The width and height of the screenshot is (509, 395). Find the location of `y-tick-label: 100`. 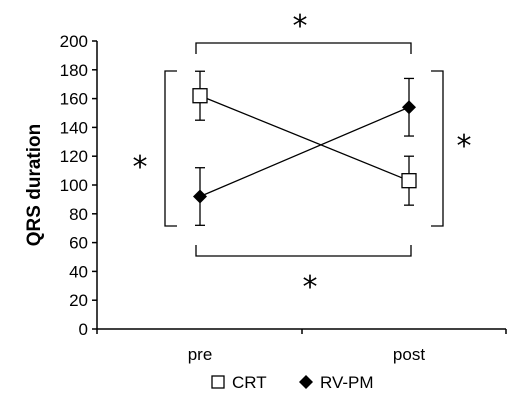

y-tick-label: 100 is located at coordinates (74, 185).